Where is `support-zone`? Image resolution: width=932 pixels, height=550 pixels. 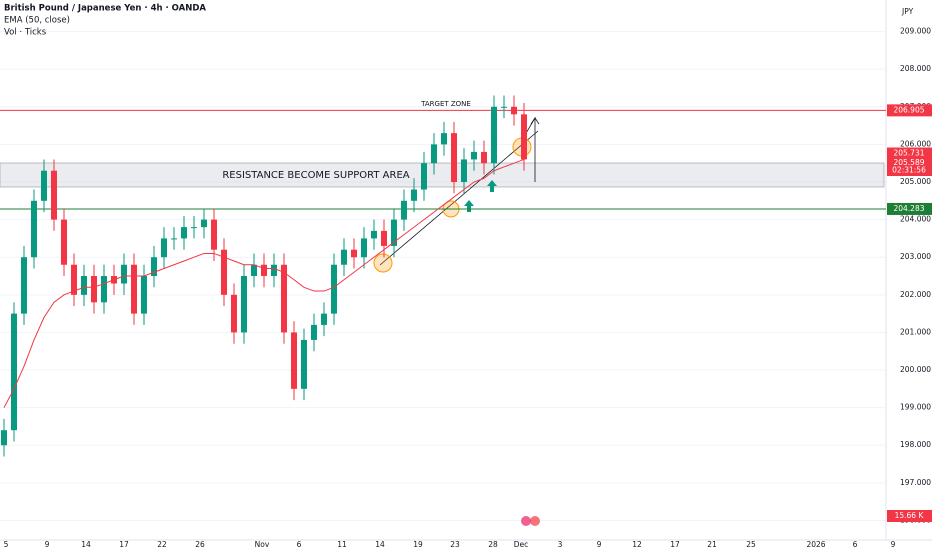
support-zone is located at coordinates (442, 175).